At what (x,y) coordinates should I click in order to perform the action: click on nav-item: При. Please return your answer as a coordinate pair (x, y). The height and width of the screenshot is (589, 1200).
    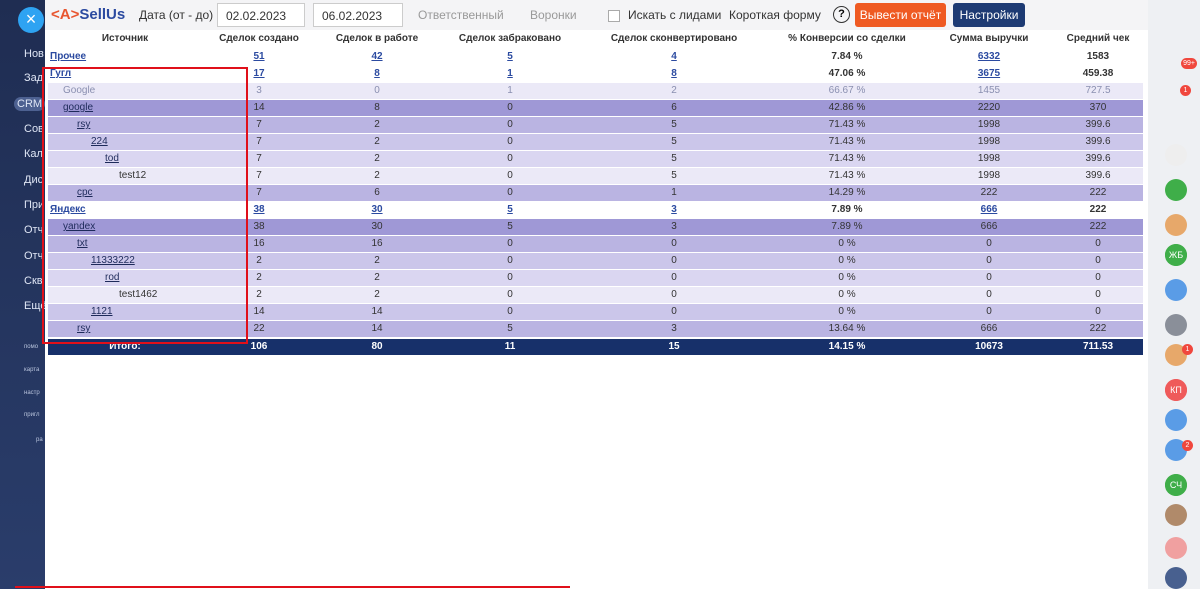
    Looking at the image, I should click on (34, 205).